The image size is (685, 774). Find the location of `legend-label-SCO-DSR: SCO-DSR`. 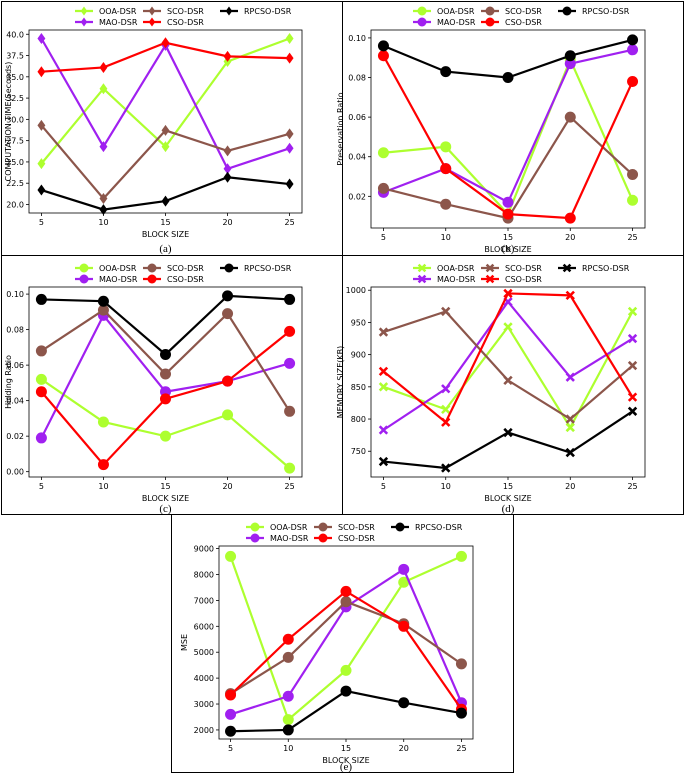

legend-label-SCO-DSR: SCO-DSR is located at coordinates (523, 11).